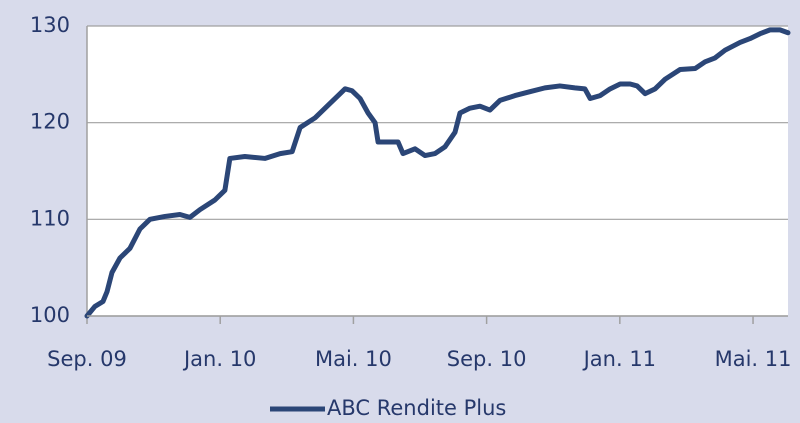 Image resolution: width=800 pixels, height=423 pixels. I want to click on x-tick-label: Mai. 11, so click(753, 359).